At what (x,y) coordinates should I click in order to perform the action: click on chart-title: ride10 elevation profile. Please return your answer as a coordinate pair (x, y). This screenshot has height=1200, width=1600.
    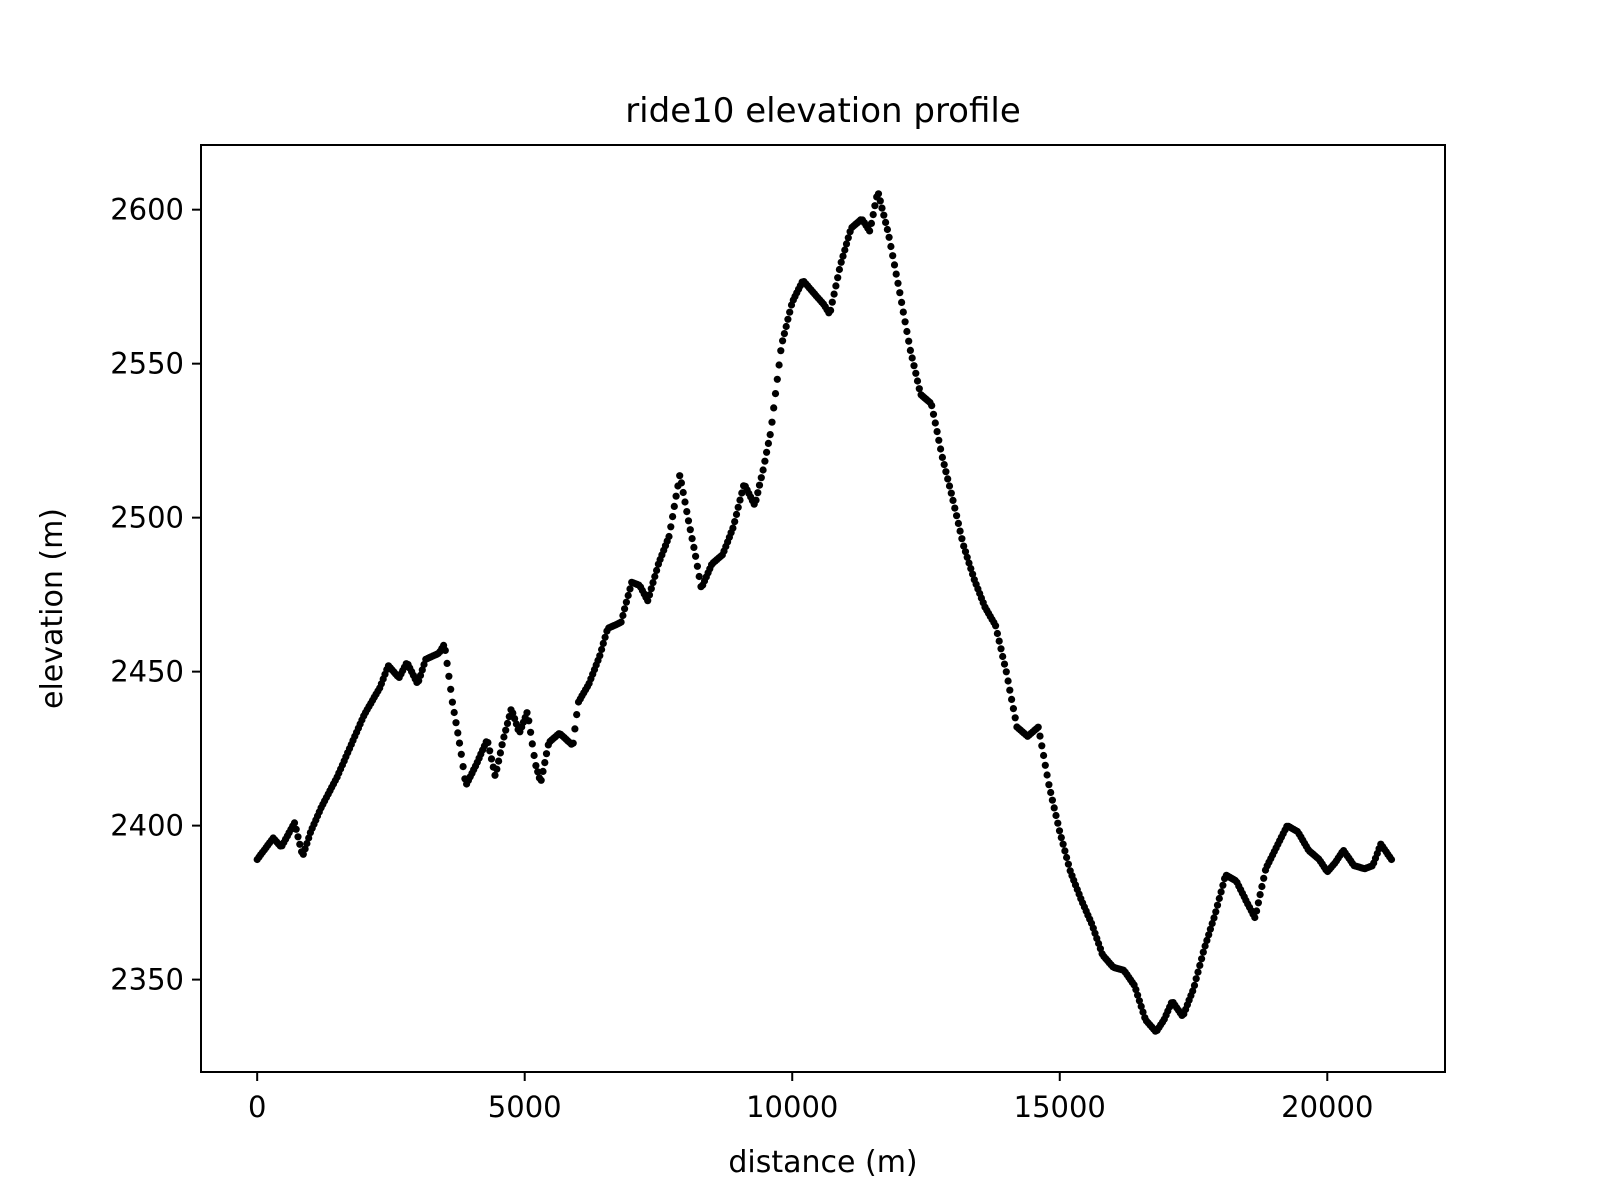
    Looking at the image, I should click on (823, 111).